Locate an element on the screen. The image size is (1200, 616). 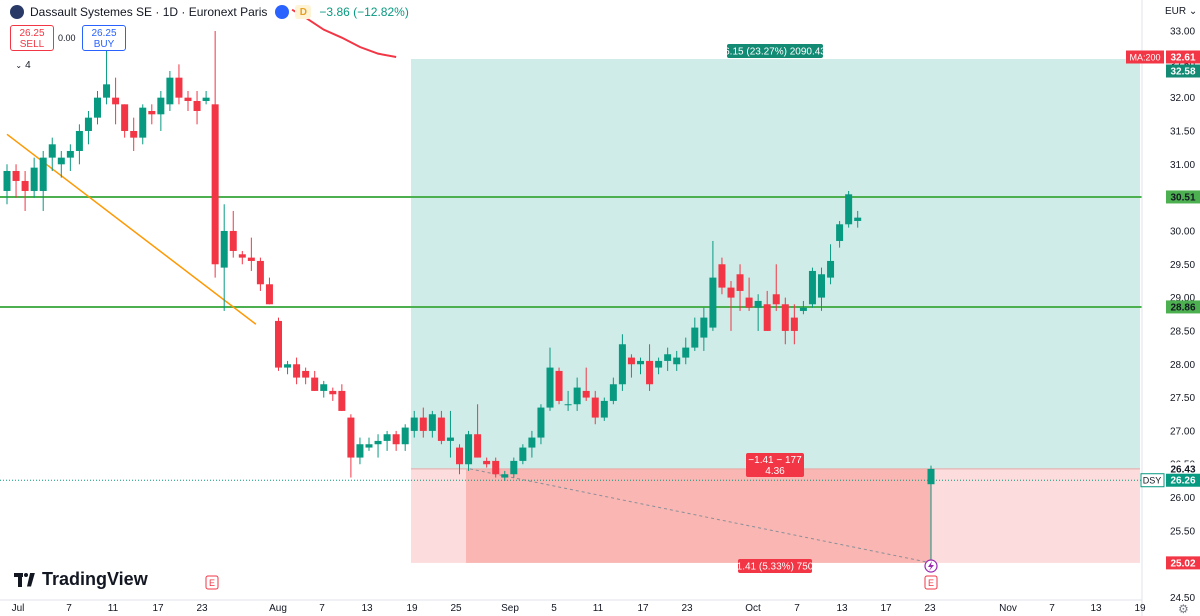
indicators-toggle: ⌄ 4 is located at coordinates (23, 65).